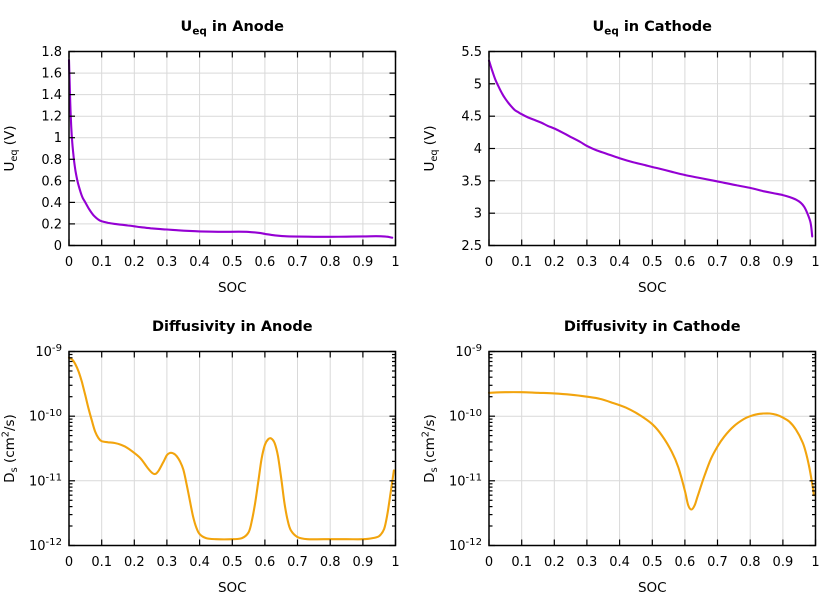 The image size is (840, 600). I want to click on y-tick-labels: 2.5 3 3.5 4 4.5 5 5.5, so click(471, 149).